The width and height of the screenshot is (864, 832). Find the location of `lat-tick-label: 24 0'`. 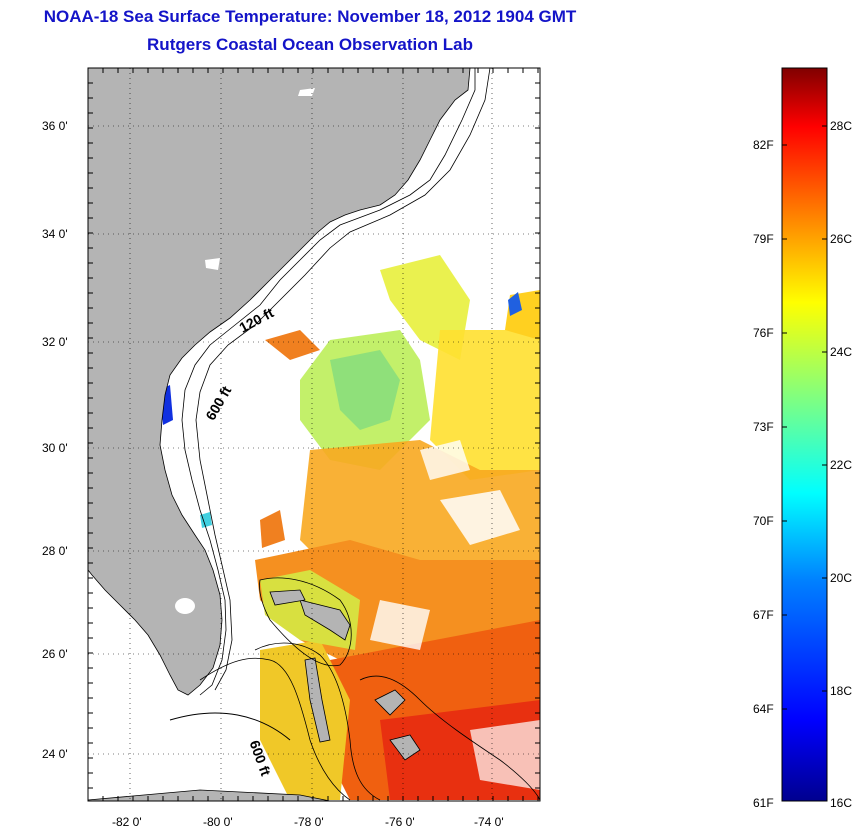

lat-tick-label: 24 0' is located at coordinates (55, 754).